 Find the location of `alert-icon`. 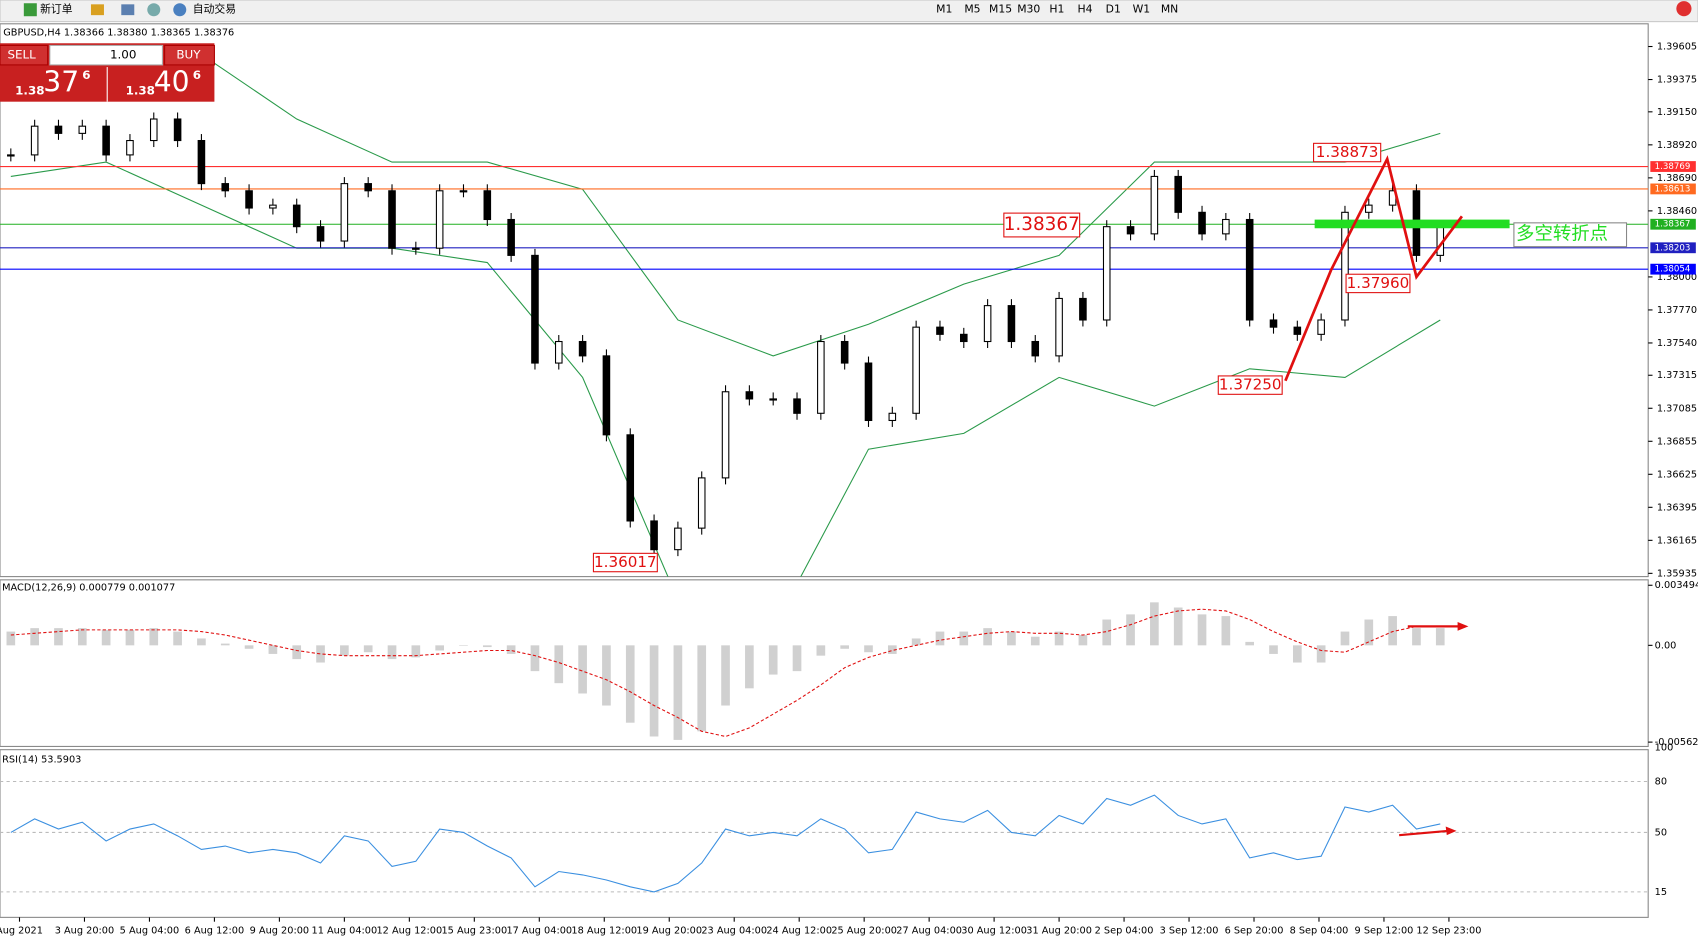

alert-icon is located at coordinates (1684, 9).